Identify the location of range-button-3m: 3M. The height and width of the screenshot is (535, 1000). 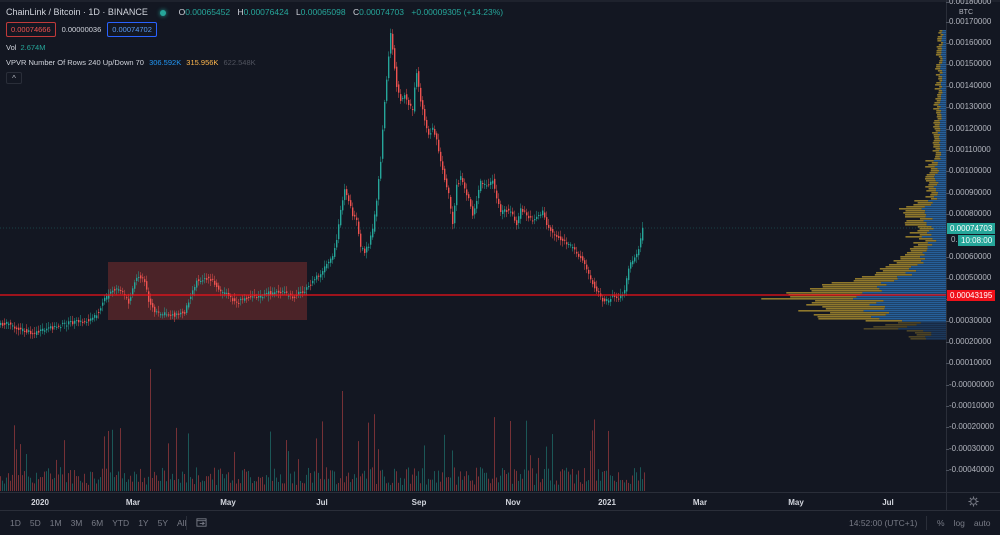
(76, 523).